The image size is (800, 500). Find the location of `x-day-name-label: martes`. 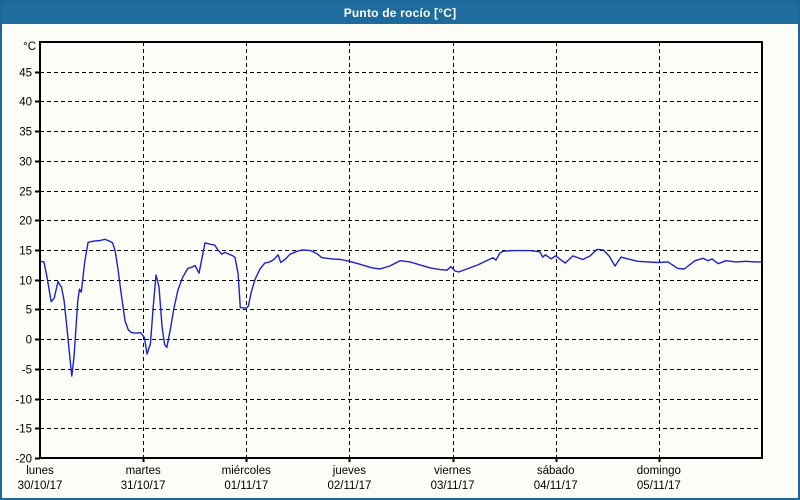

x-day-name-label: martes is located at coordinates (143, 471).